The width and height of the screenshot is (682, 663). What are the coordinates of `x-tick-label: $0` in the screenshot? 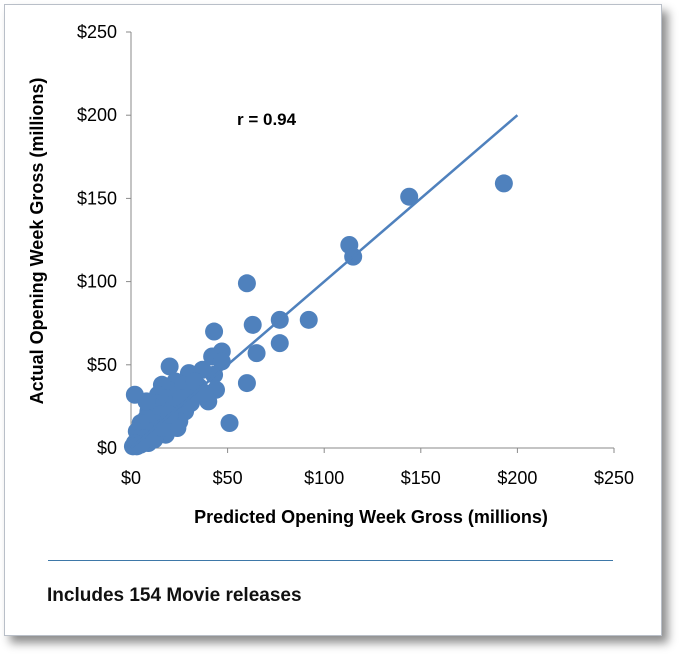 It's located at (131, 478).